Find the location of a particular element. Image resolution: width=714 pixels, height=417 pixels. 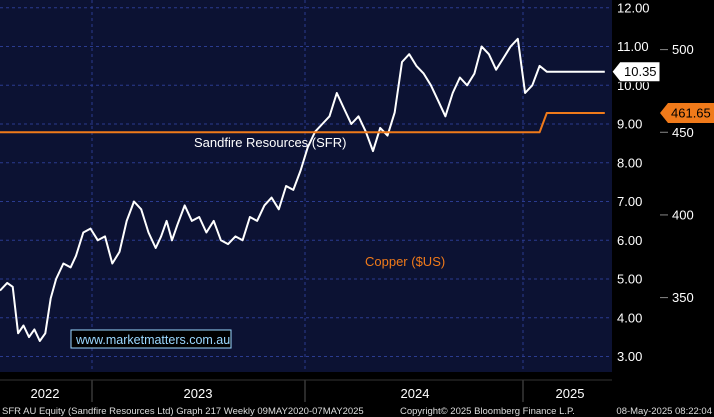

x-tick-label: 2025 is located at coordinates (570, 393).